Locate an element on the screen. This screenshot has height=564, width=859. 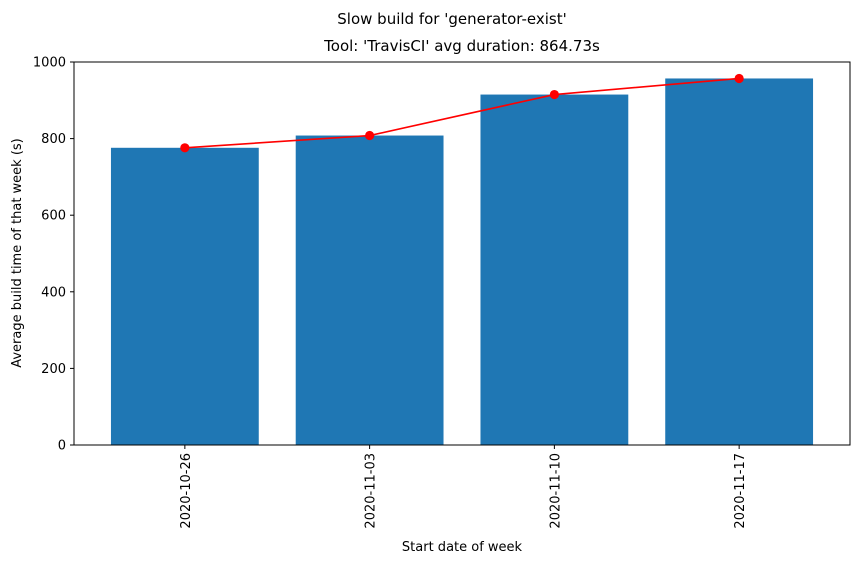
x-tick-label: 2020-11-10 is located at coordinates (555, 491).